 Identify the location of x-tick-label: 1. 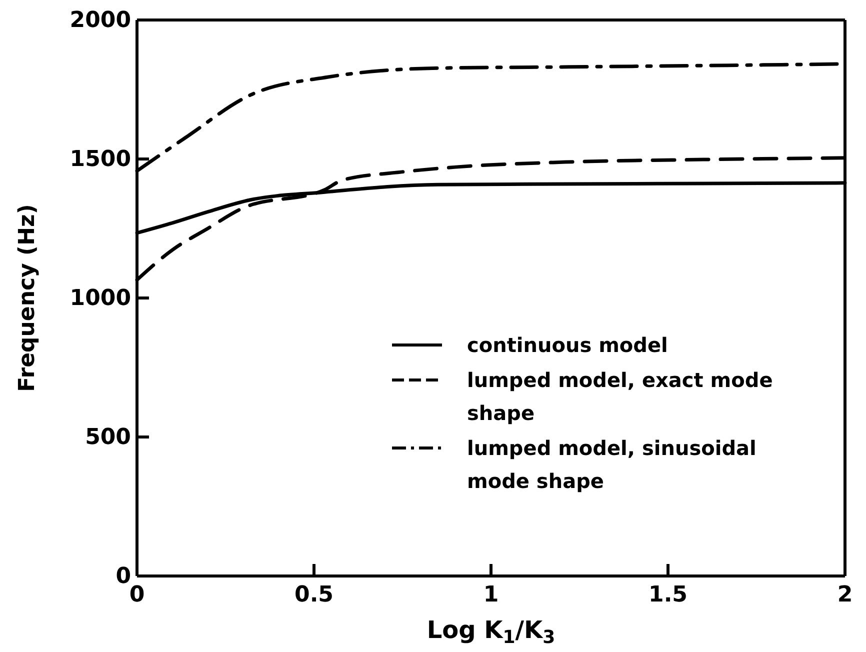
(491, 595).